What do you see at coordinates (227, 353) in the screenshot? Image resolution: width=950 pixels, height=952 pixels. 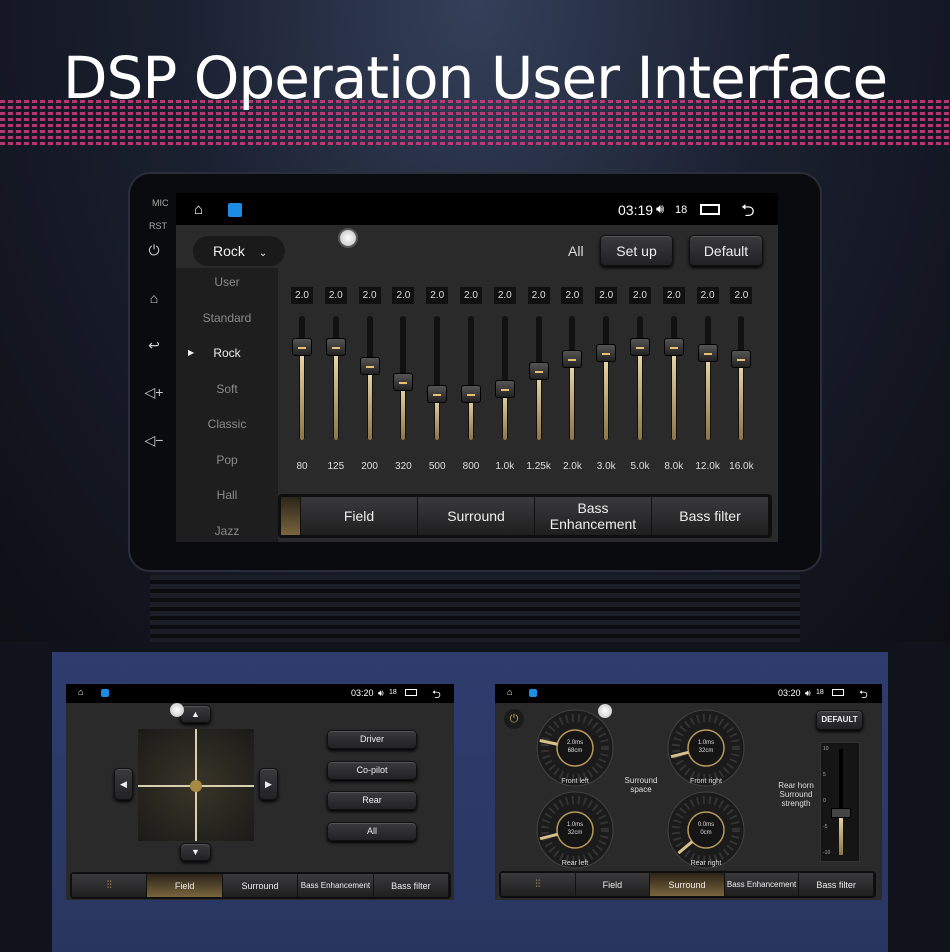 I see `preset-item: Rock` at bounding box center [227, 353].